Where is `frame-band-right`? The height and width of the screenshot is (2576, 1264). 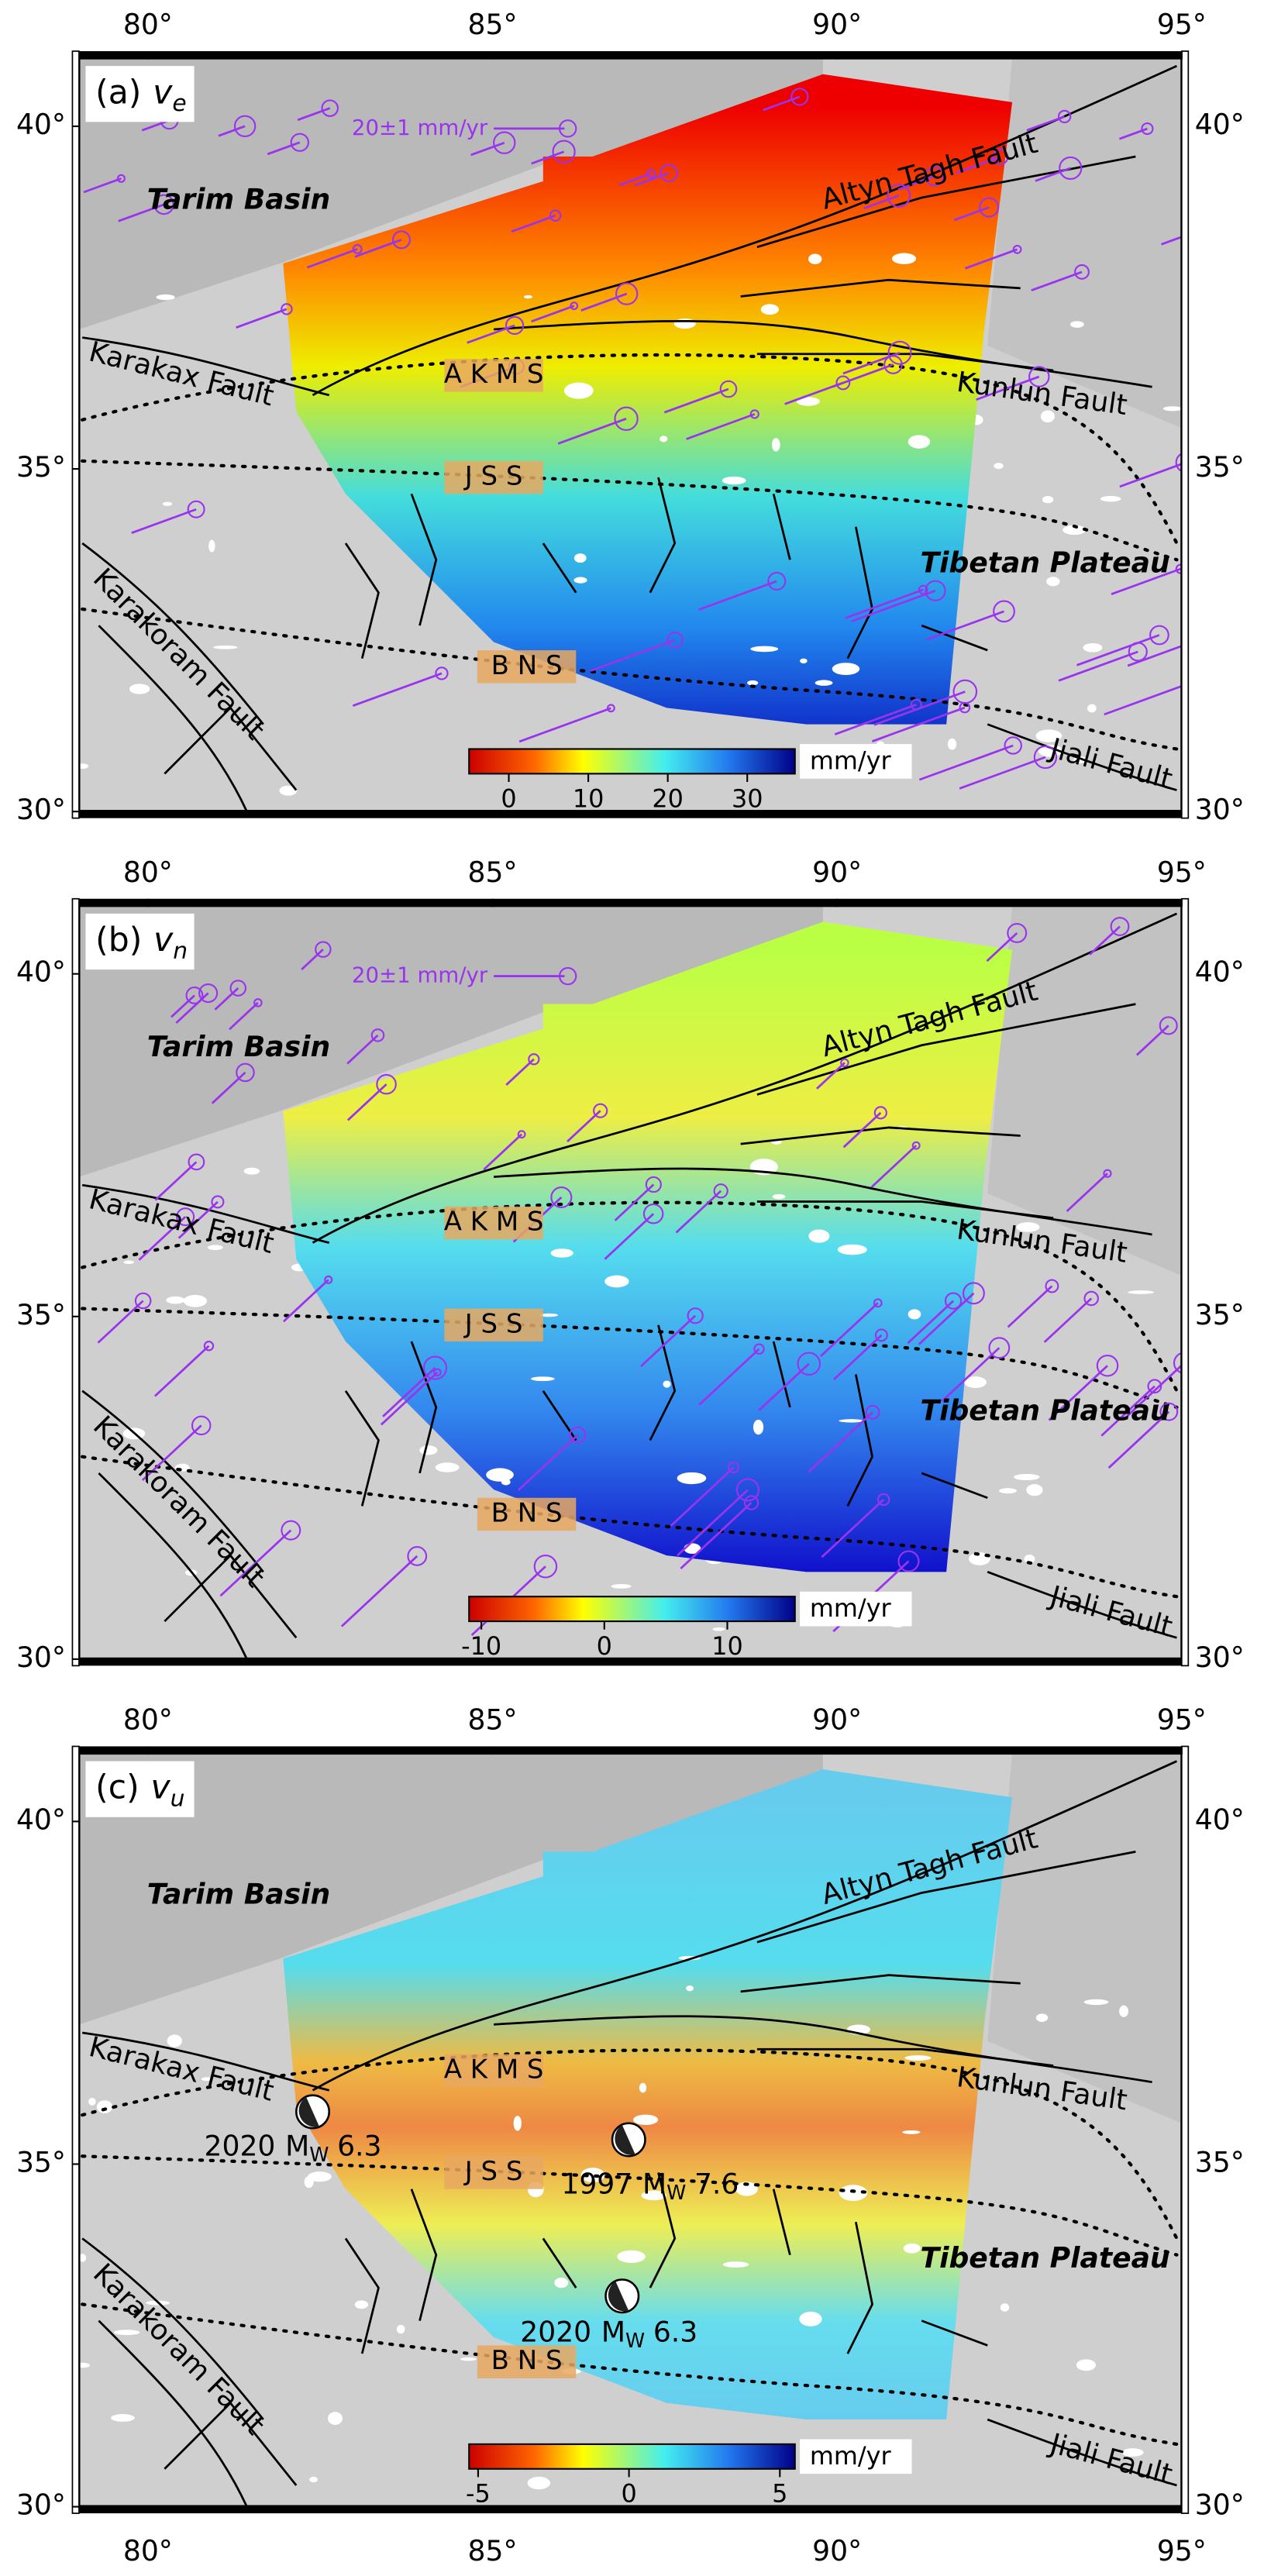
frame-band-right is located at coordinates (1185, 2129).